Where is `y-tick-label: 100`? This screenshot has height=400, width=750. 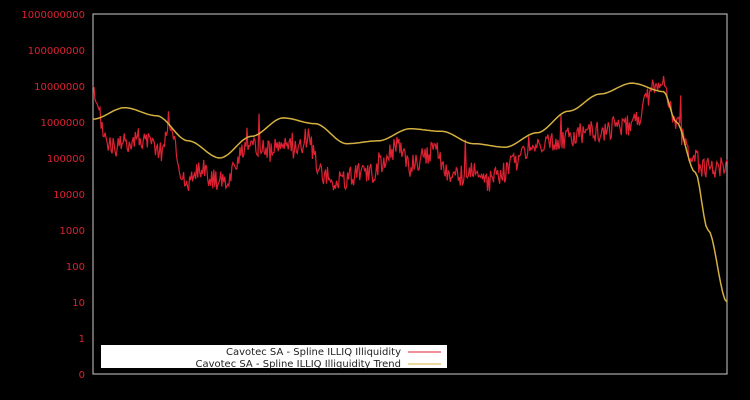
y-tick-label: 100 is located at coordinates (75, 267).